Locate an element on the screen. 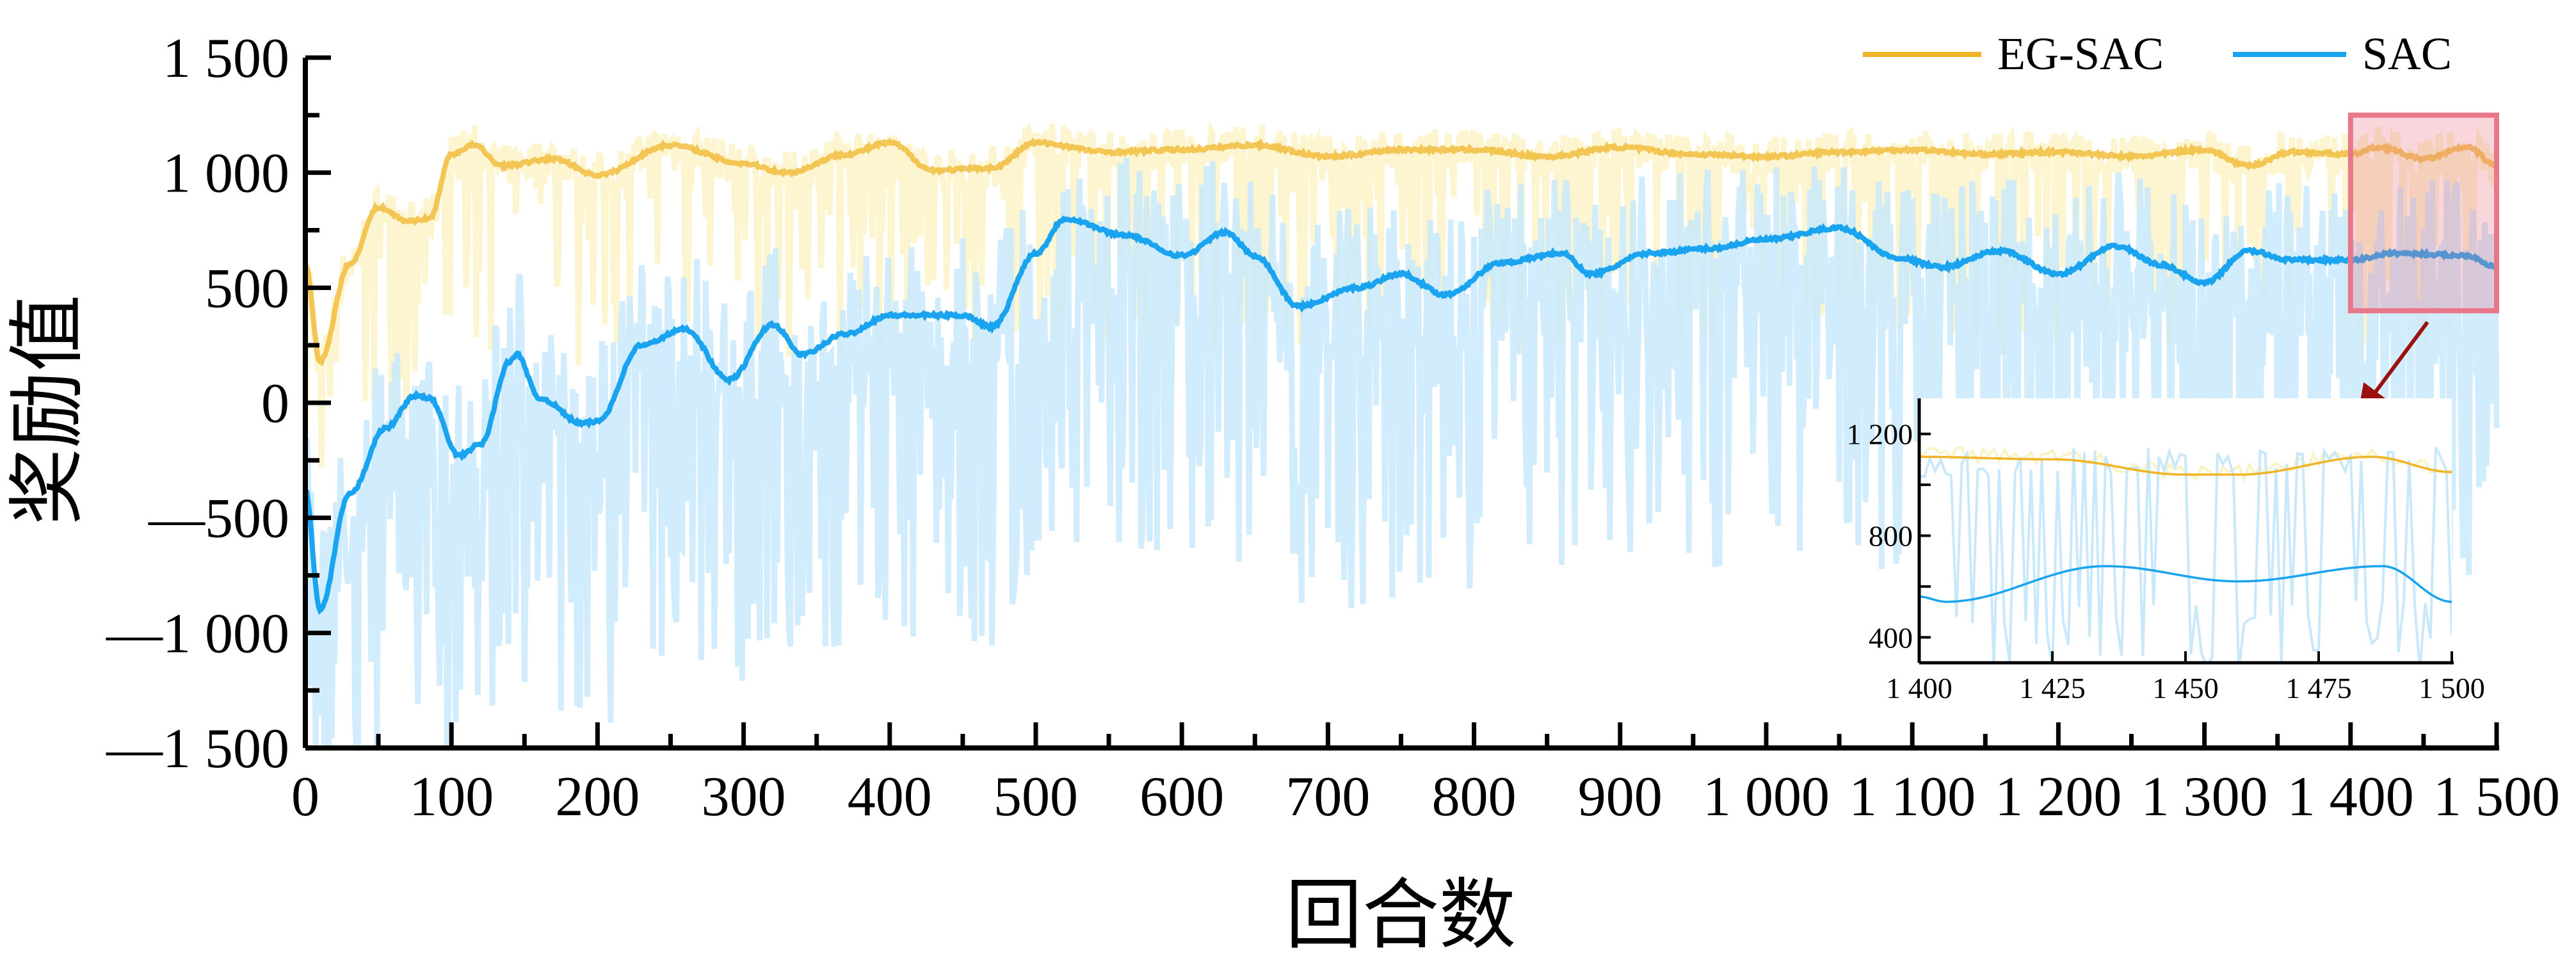 Image resolution: width=2576 pixels, height=958 pixels. y-tick-label: —500 is located at coordinates (218, 519).